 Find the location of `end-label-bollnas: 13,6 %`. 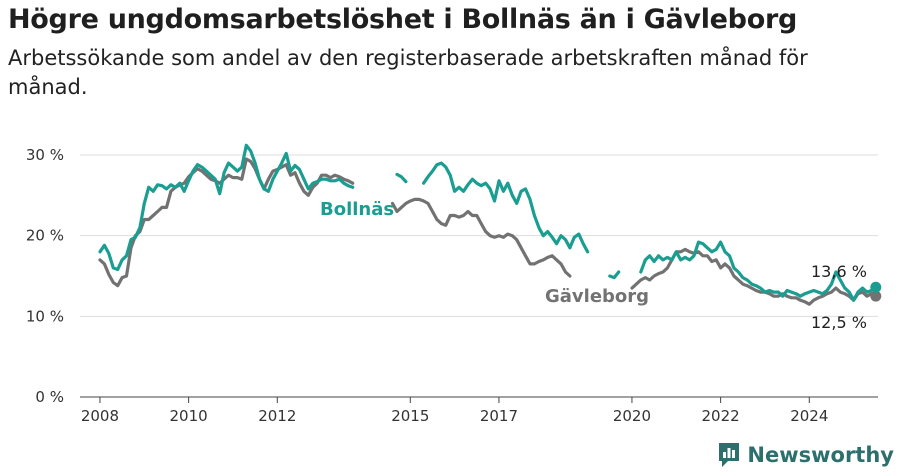

end-label-bollnas: 13,6 % is located at coordinates (839, 271).